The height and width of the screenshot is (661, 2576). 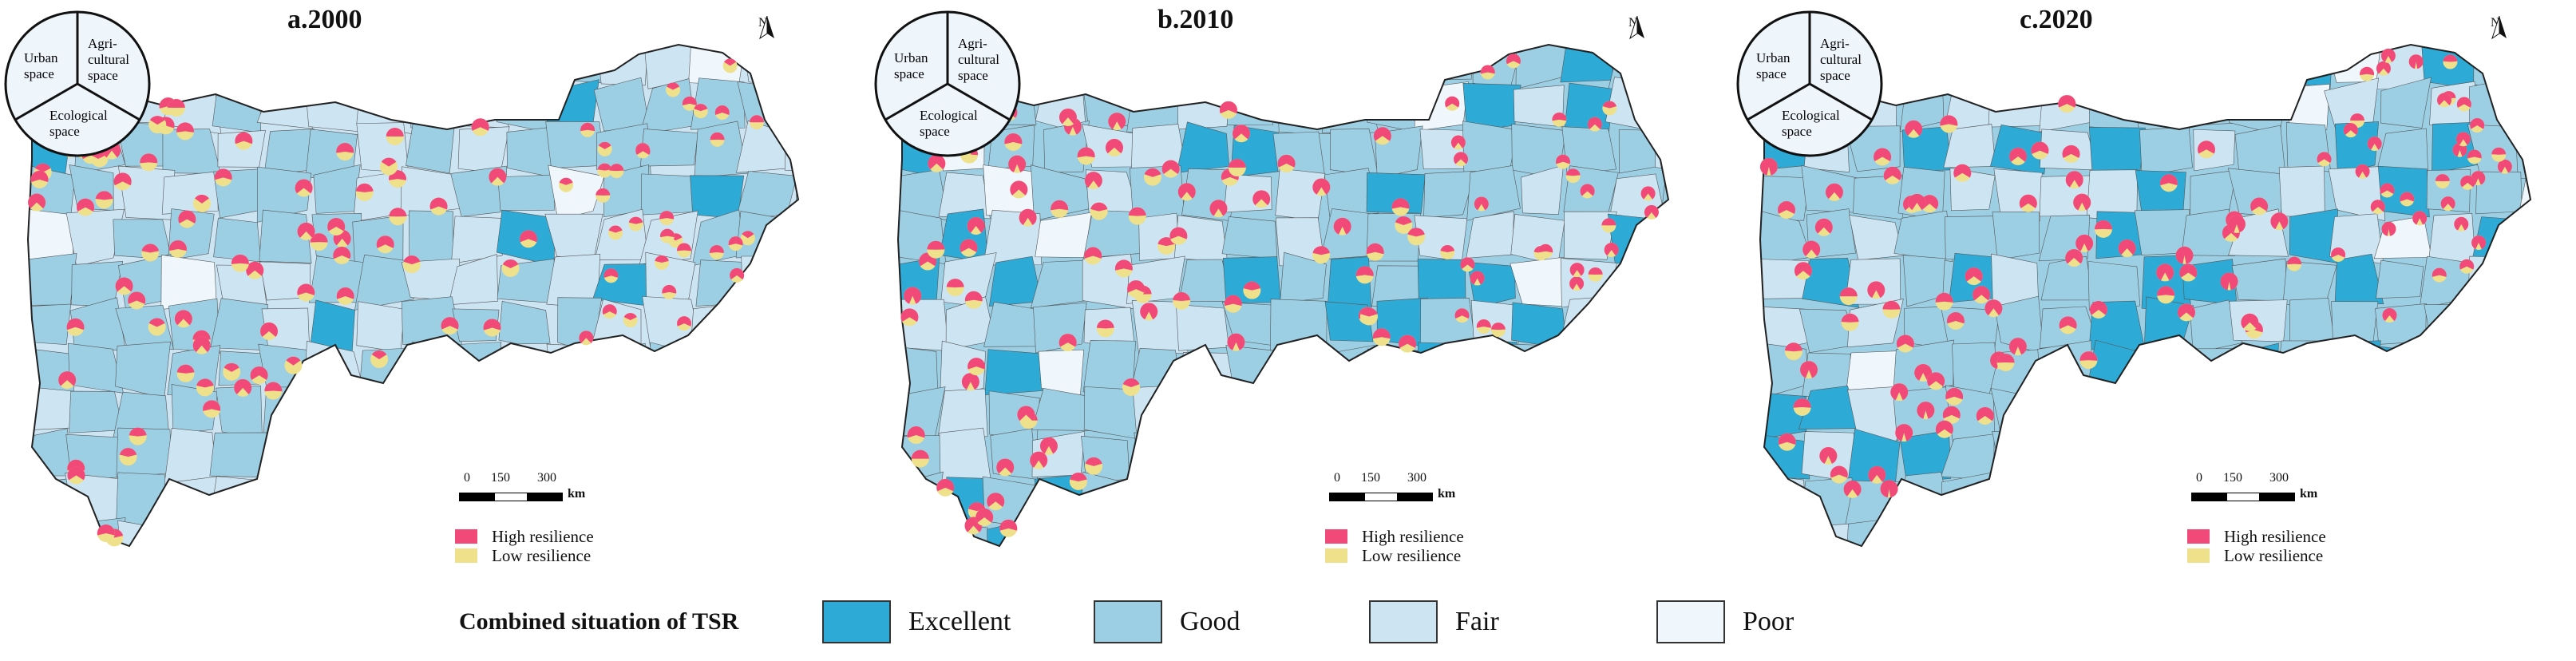 I want to click on scale-tick: 150, so click(x=2232, y=478).